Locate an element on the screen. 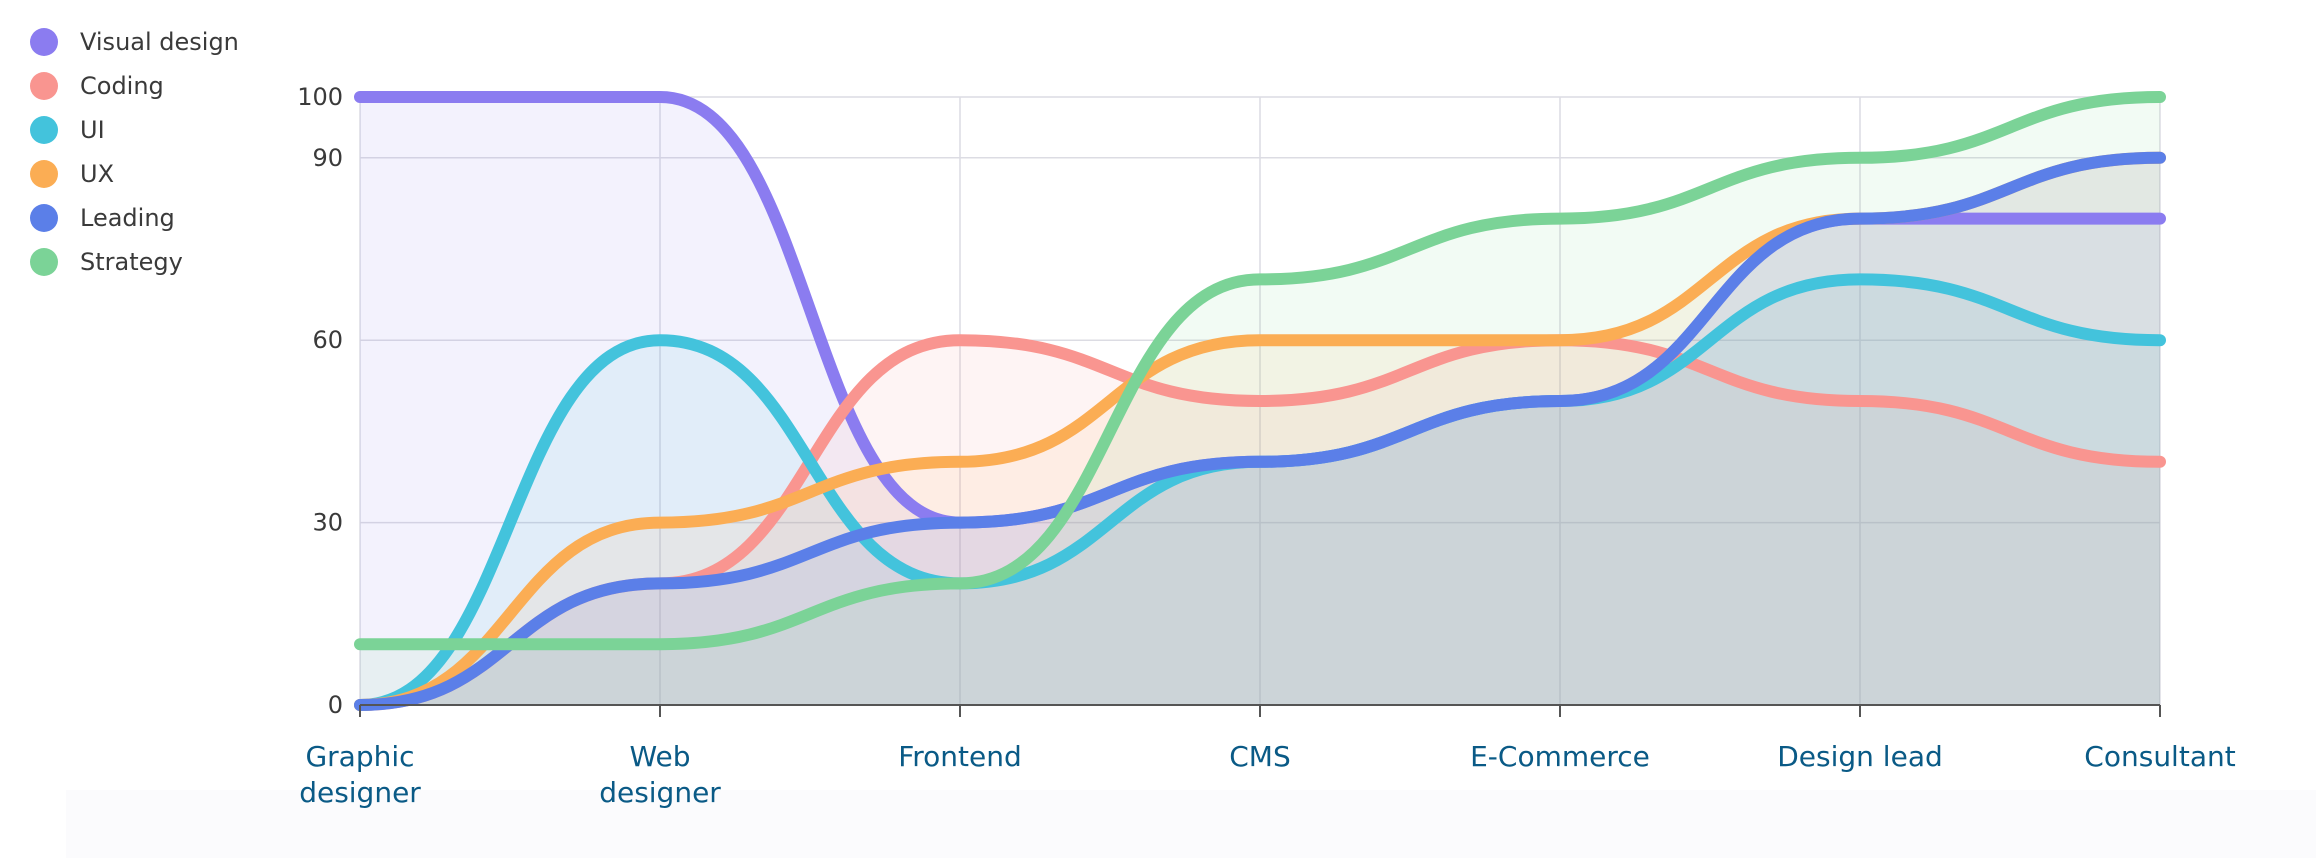 The width and height of the screenshot is (2316, 858). axes is located at coordinates (1260, 710).